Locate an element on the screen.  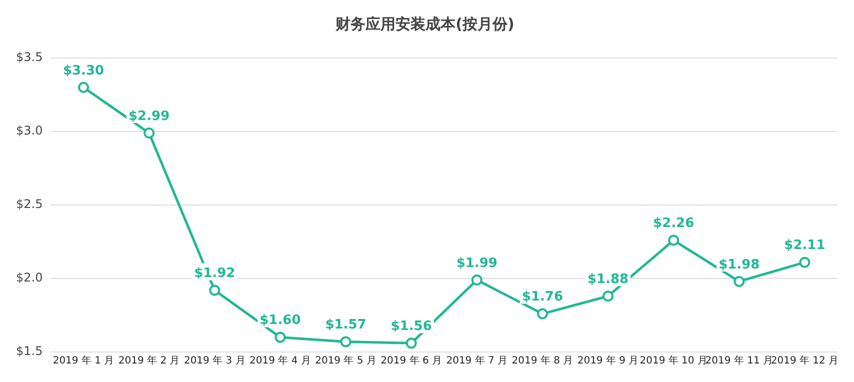
y-tick-label: $3.5 is located at coordinates (29, 57).